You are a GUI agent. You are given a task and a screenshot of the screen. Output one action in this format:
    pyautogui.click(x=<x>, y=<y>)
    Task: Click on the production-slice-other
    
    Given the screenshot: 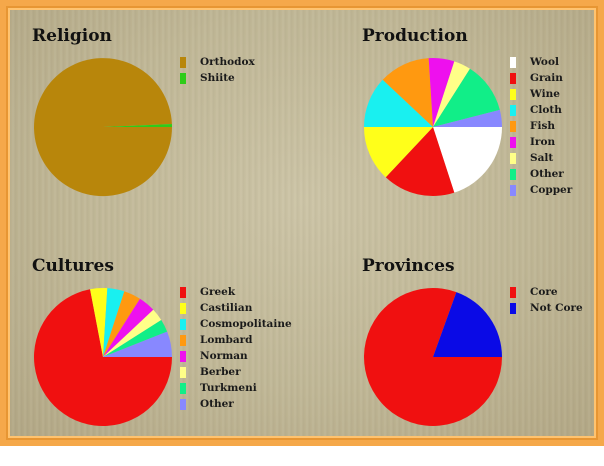 What is the action you would take?
    pyautogui.click(x=466, y=97)
    